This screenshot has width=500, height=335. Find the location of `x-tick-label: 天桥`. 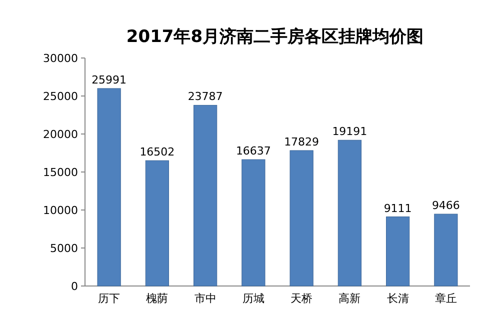

x-tick-label: 天桥 is located at coordinates (301, 298).